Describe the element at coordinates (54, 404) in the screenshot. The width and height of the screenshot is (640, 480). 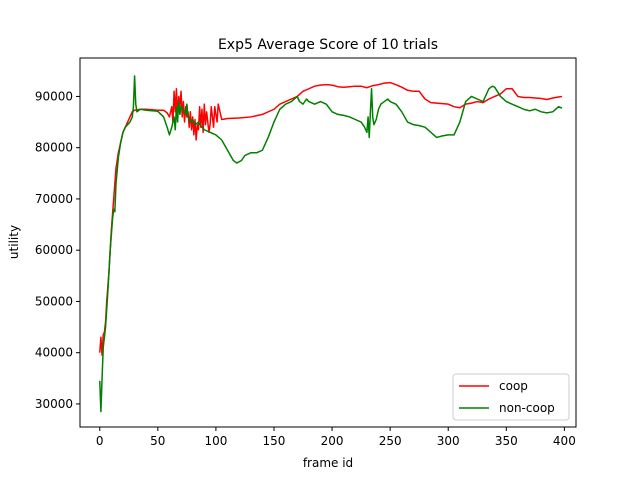
I see `y-tick-label: 30000` at that location.